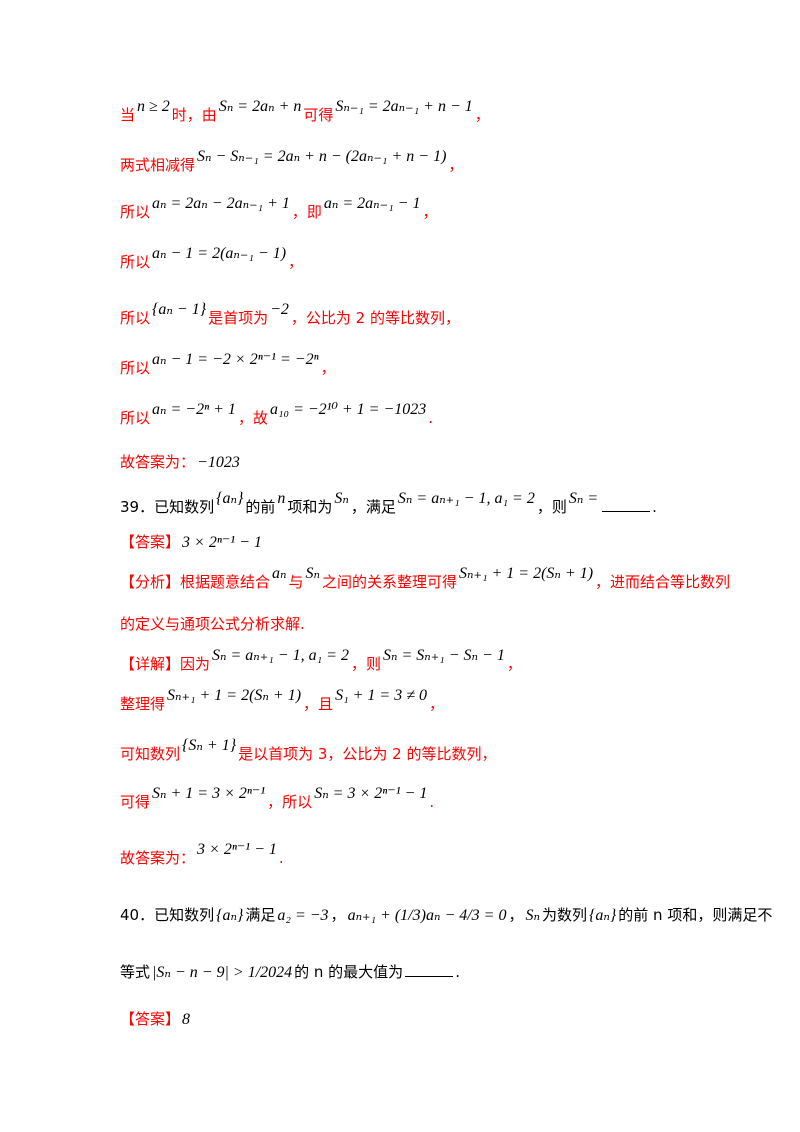 The width and height of the screenshot is (800, 1132). I want to click on math-expression: Sₙ₋₁ = 2aₙ₋₁ + n − 1, so click(404, 106).